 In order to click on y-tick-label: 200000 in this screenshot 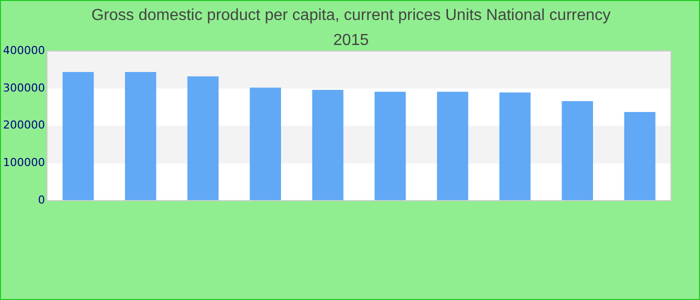, I will do `click(23, 125)`.